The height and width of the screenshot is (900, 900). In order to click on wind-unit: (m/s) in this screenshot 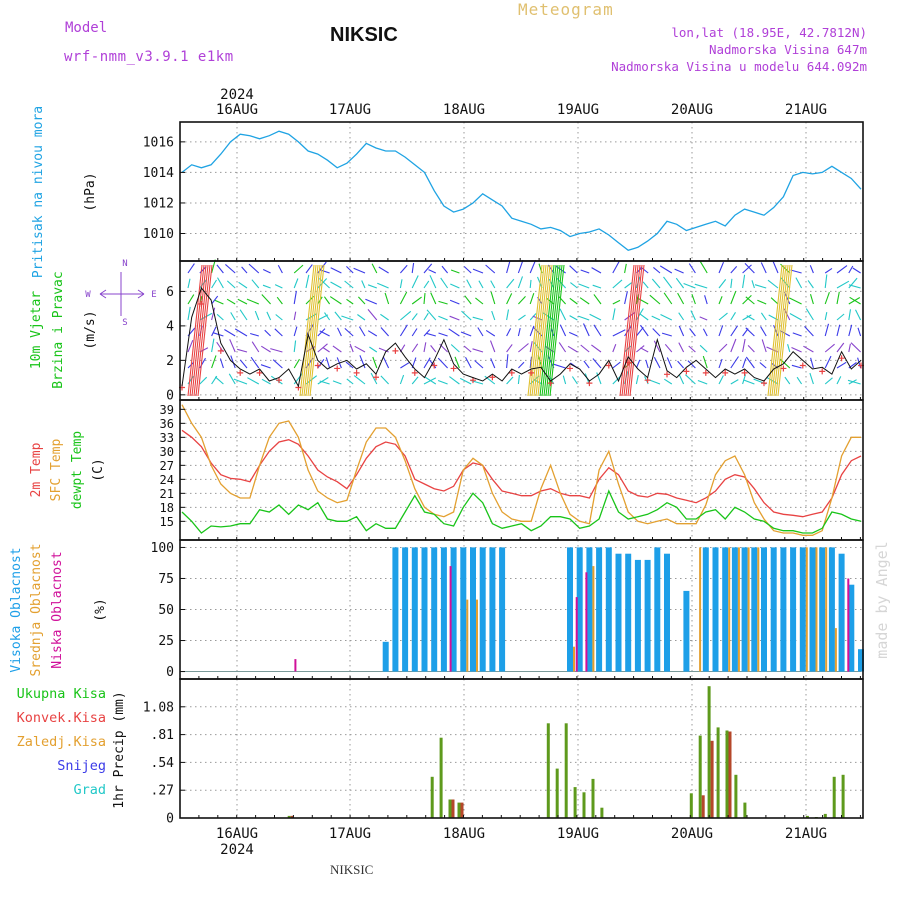, I will do `click(90, 329)`.